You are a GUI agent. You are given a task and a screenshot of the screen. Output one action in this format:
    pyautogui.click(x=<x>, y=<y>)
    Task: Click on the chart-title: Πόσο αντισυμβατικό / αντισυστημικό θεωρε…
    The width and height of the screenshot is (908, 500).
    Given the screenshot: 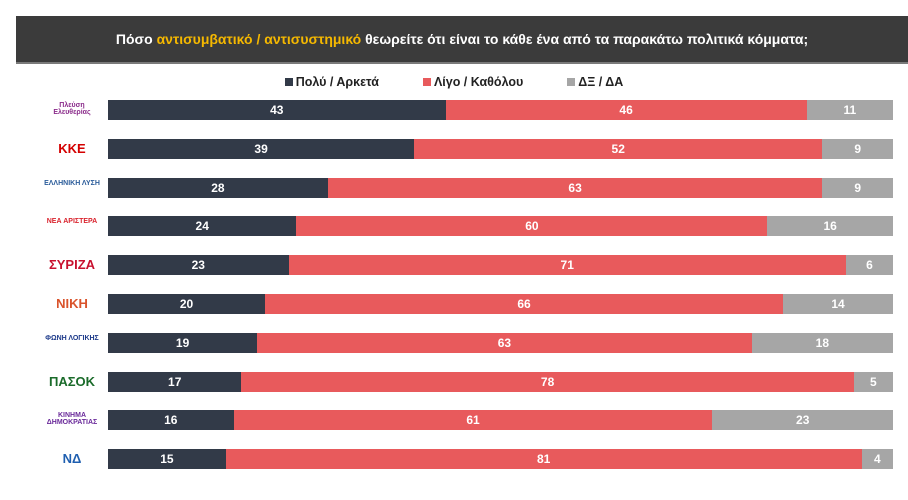 What is the action you would take?
    pyautogui.click(x=462, y=40)
    